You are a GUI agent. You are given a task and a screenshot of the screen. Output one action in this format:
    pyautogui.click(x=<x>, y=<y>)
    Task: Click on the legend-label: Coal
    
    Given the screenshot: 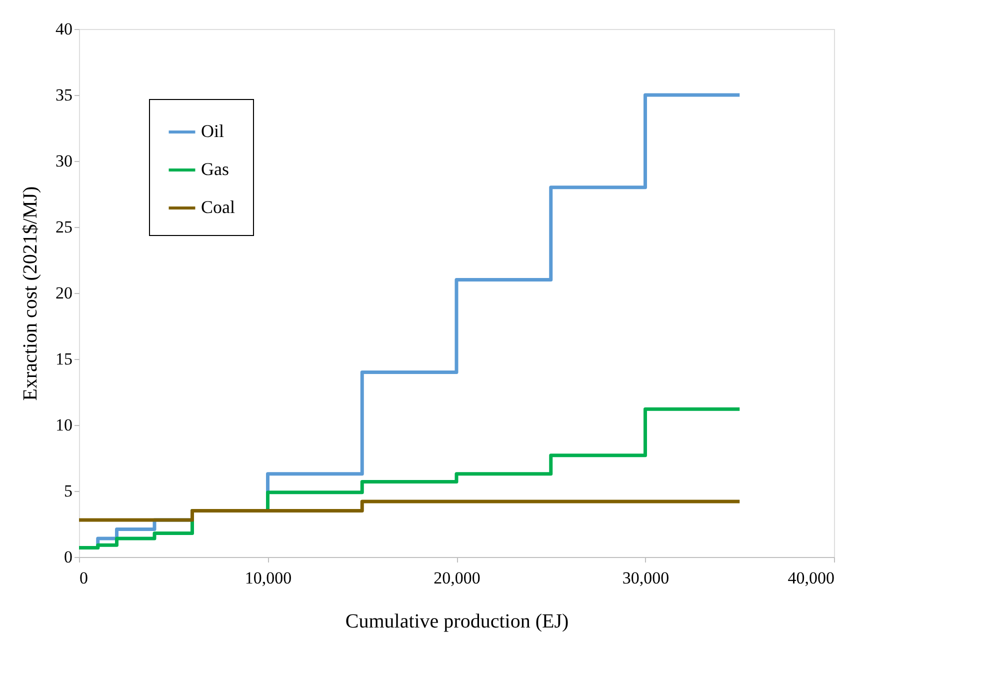 What is the action you would take?
    pyautogui.click(x=218, y=207)
    